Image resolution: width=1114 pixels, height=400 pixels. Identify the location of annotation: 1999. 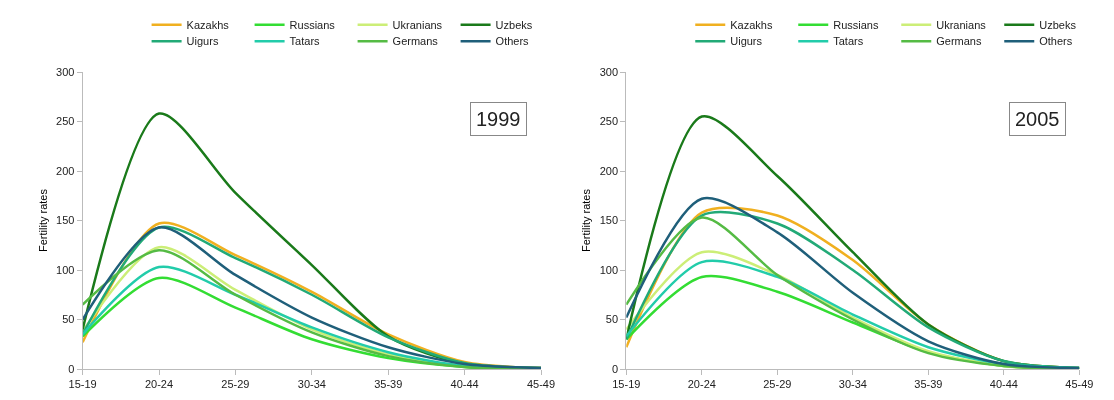
(498, 119).